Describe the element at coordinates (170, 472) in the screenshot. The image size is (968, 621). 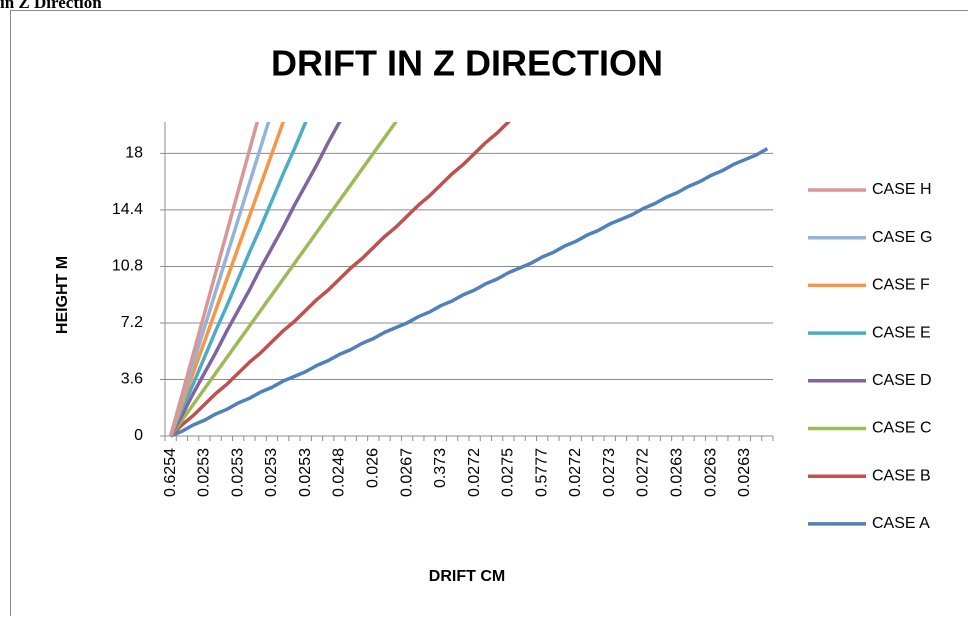
I see `x-tick-label: 0.6254` at that location.